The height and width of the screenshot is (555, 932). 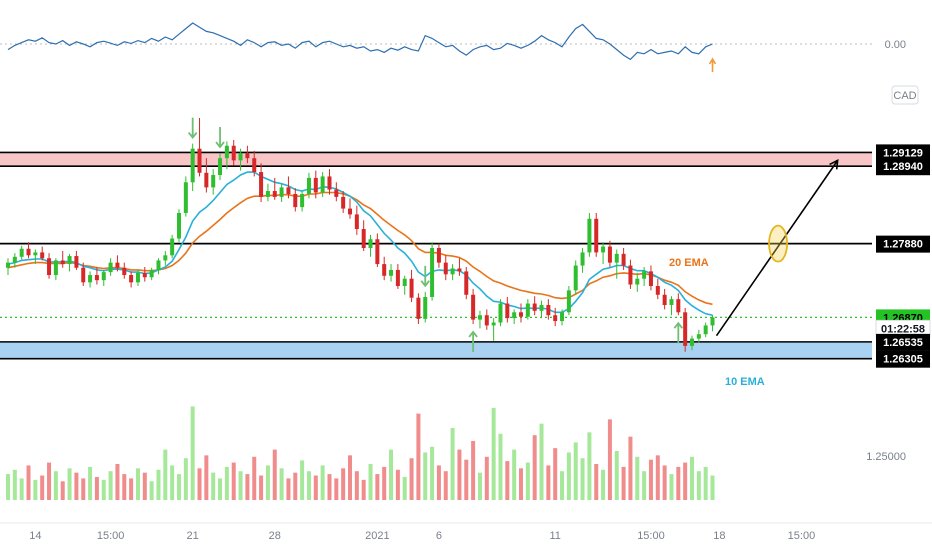 What do you see at coordinates (678, 332) in the screenshot?
I see `signal-arrow-up` at bounding box center [678, 332].